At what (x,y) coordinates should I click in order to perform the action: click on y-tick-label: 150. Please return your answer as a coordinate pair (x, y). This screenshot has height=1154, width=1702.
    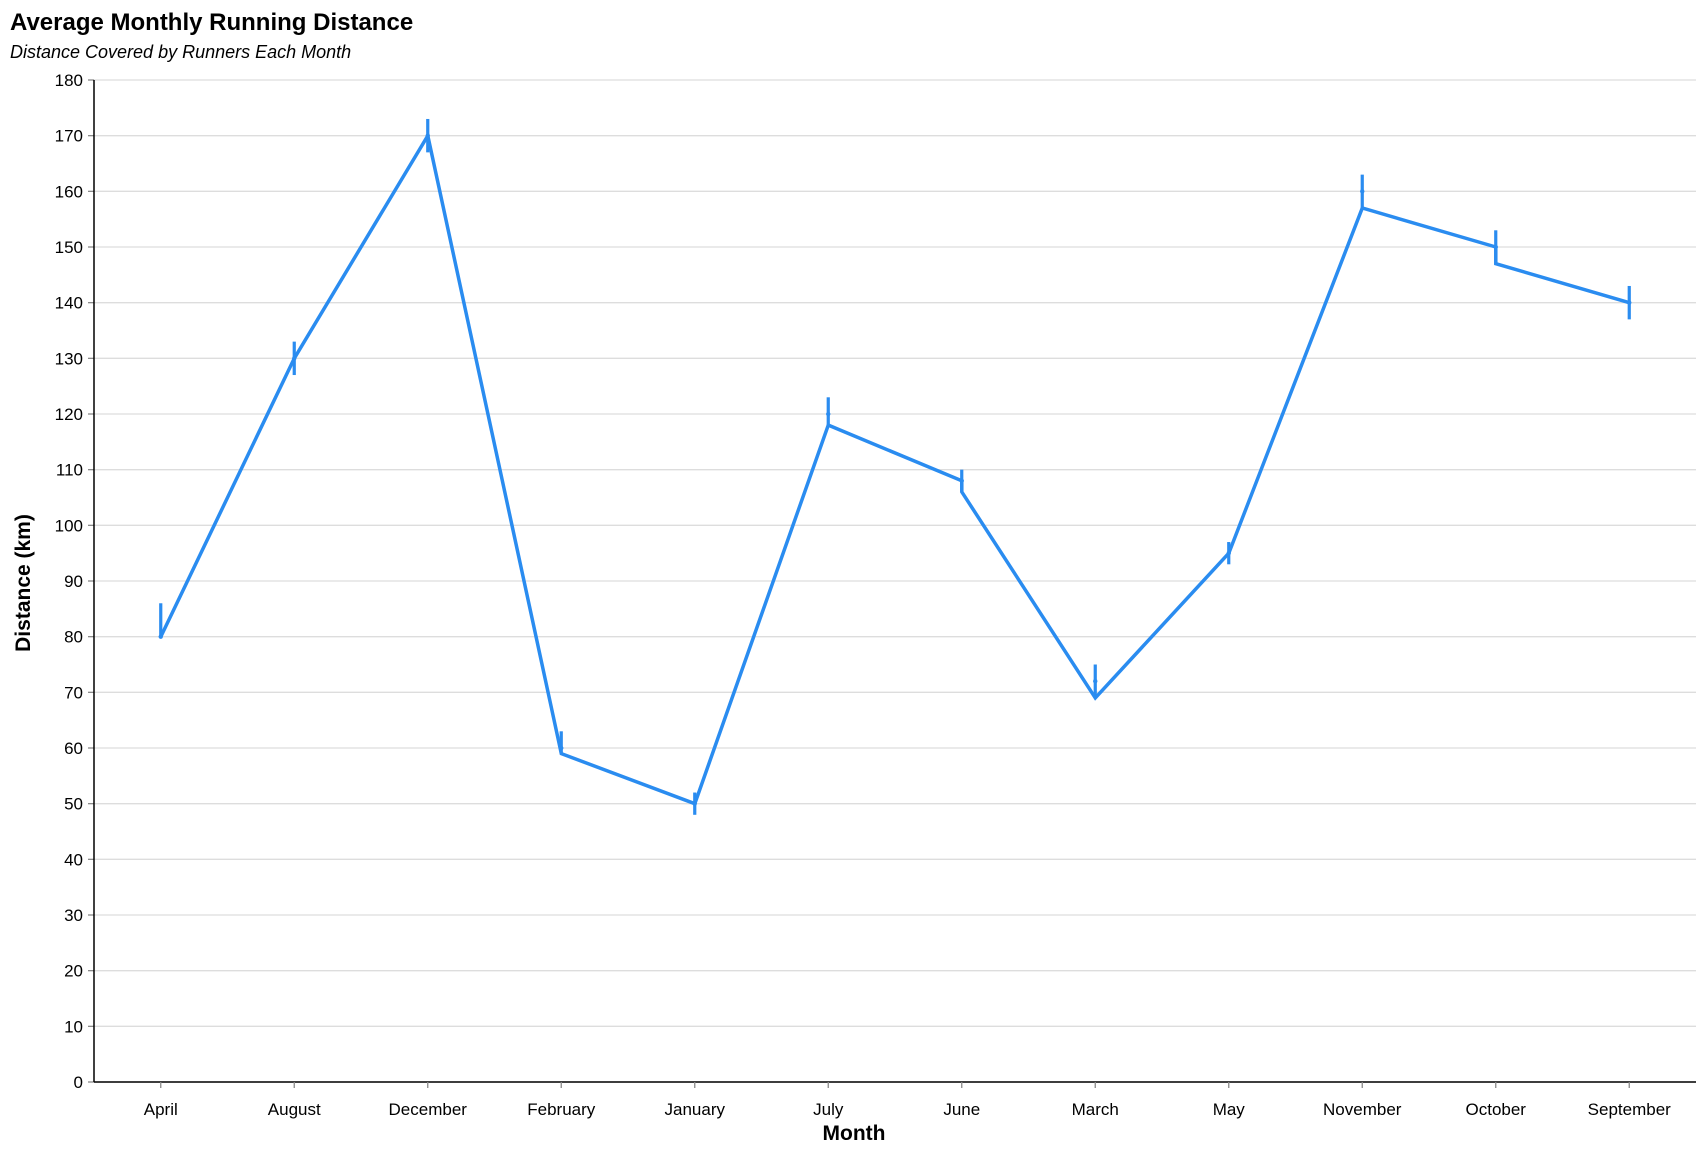
    Looking at the image, I should click on (69, 247).